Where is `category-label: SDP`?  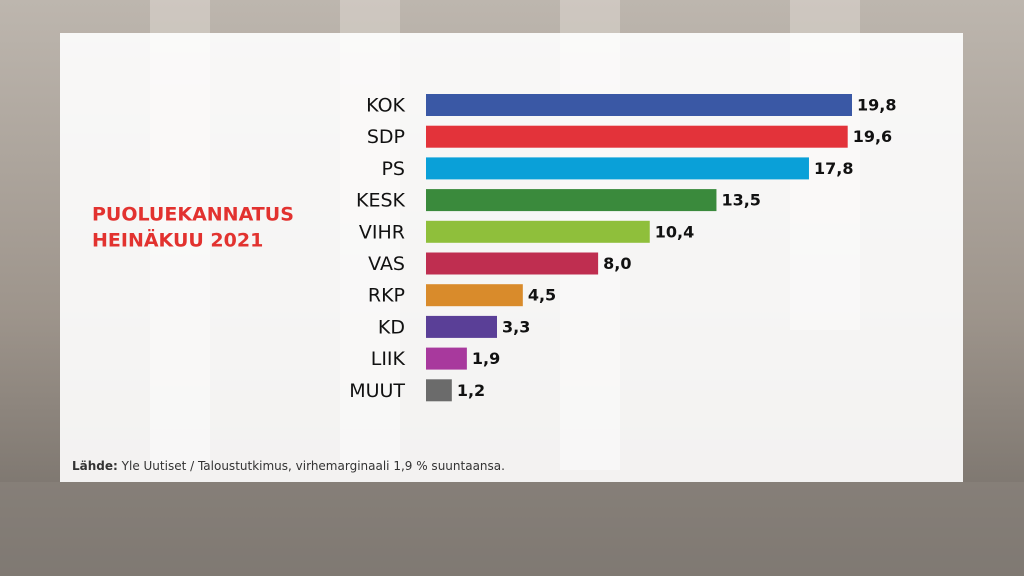 category-label: SDP is located at coordinates (386, 137).